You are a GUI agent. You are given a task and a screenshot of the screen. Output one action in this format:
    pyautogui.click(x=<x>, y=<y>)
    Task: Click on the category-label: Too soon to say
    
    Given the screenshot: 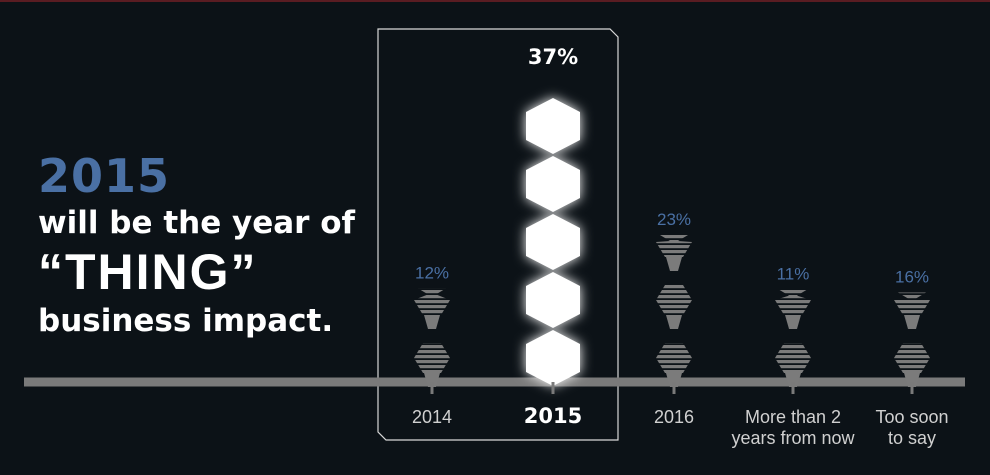 What is the action you would take?
    pyautogui.click(x=911, y=427)
    